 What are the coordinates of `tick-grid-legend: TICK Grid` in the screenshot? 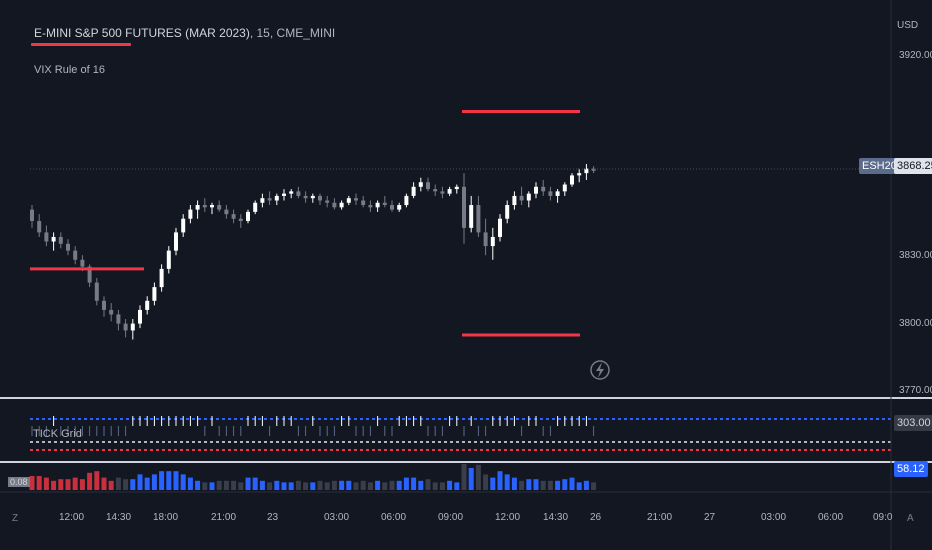 It's located at (57, 434).